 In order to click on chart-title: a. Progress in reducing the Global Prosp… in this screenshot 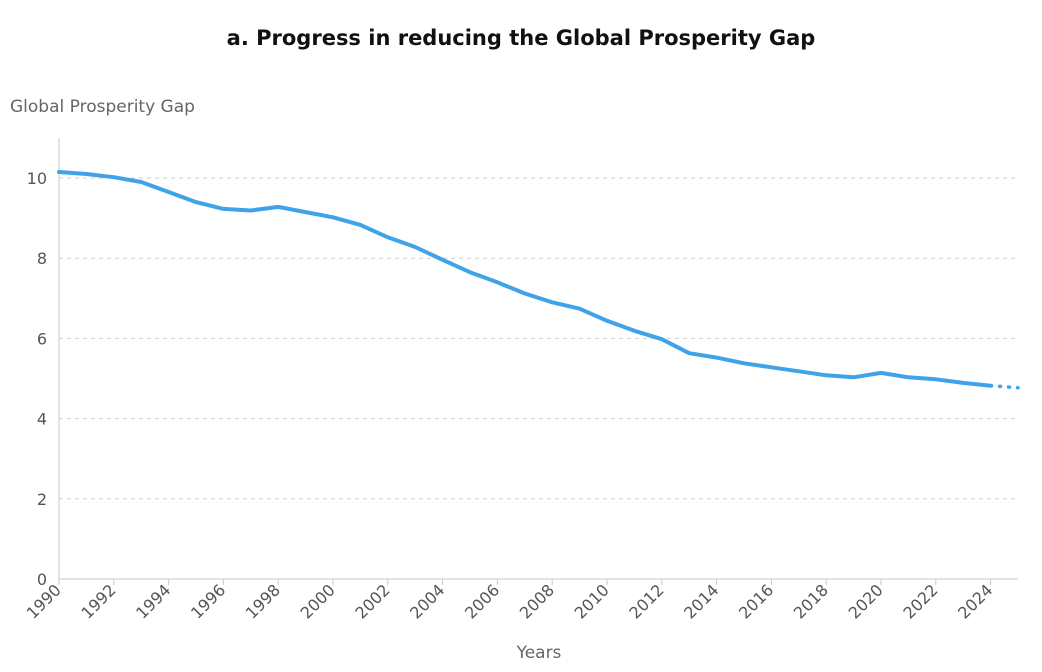, I will do `click(521, 38)`.